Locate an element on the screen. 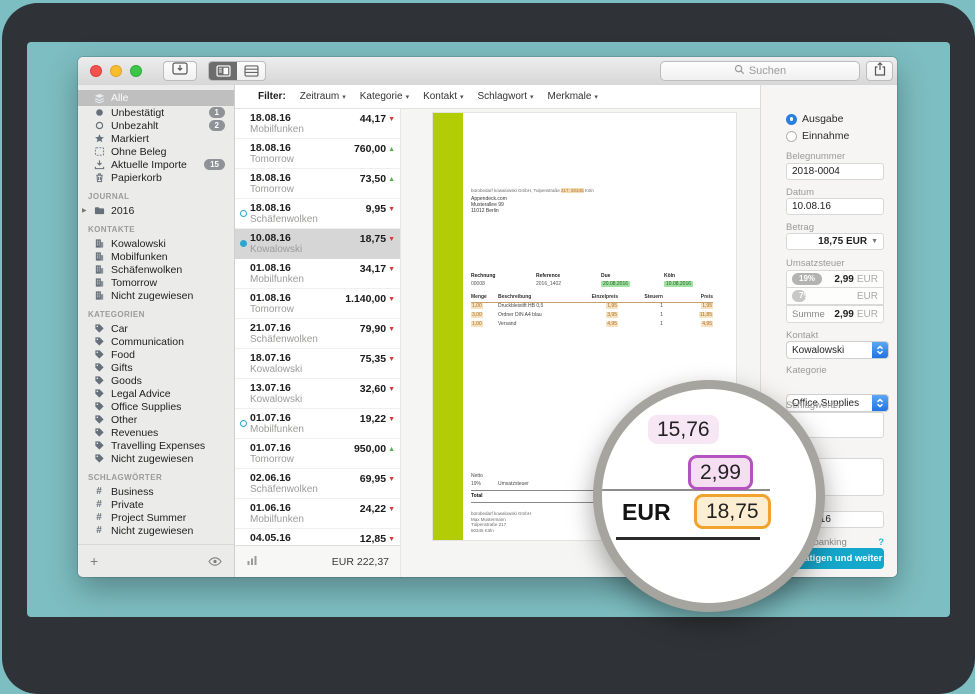 This screenshot has width=975, height=694. filter-menu: Merkmale ▾ is located at coordinates (573, 96).